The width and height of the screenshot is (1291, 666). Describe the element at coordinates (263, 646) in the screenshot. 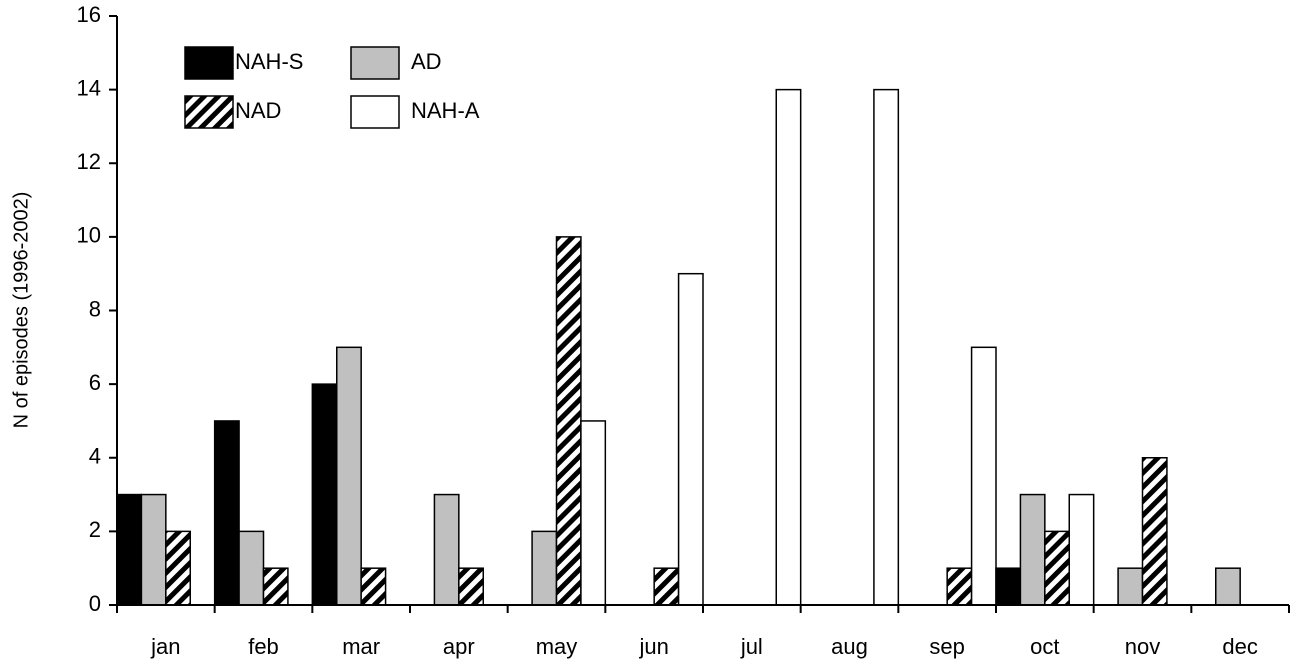

I see `x-tick-label: feb` at that location.